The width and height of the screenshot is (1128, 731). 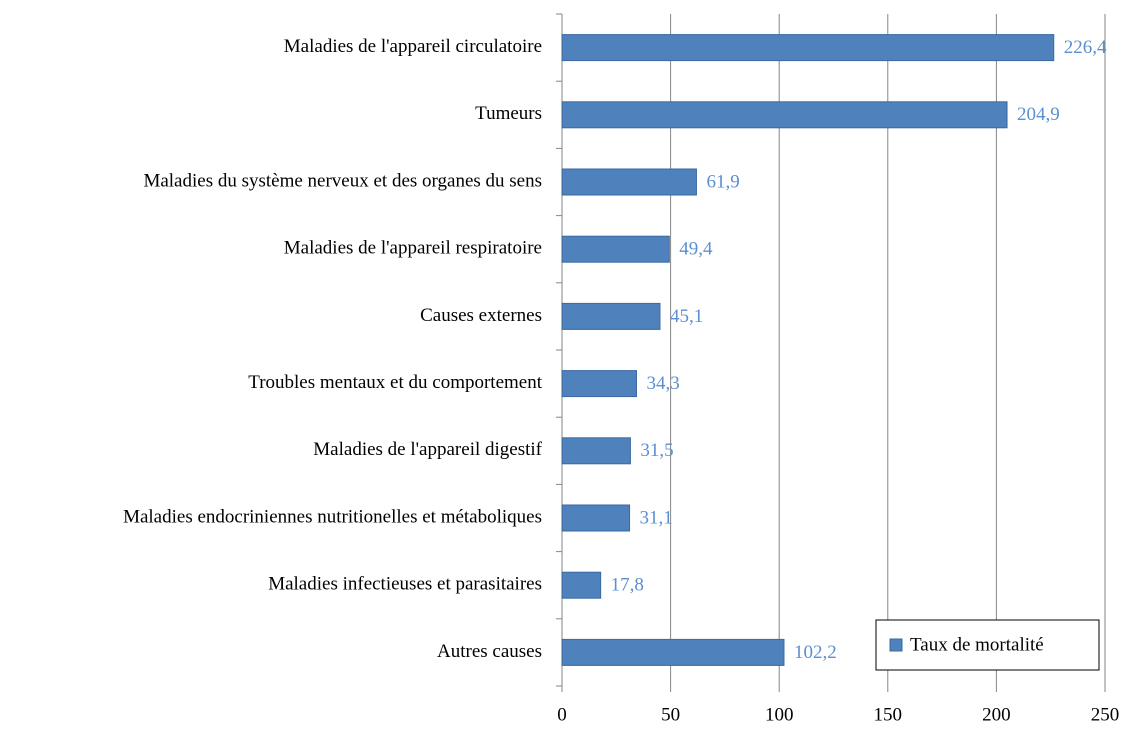 I want to click on y-tick-label: Maladies de l'appareil digestif, so click(x=427, y=449).